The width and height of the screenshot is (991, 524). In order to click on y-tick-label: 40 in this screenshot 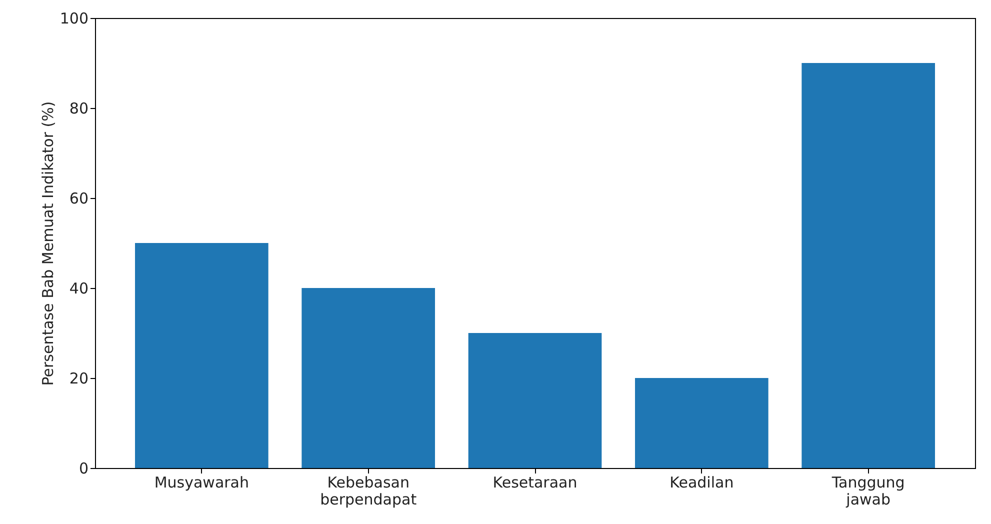, I will do `click(78, 289)`.